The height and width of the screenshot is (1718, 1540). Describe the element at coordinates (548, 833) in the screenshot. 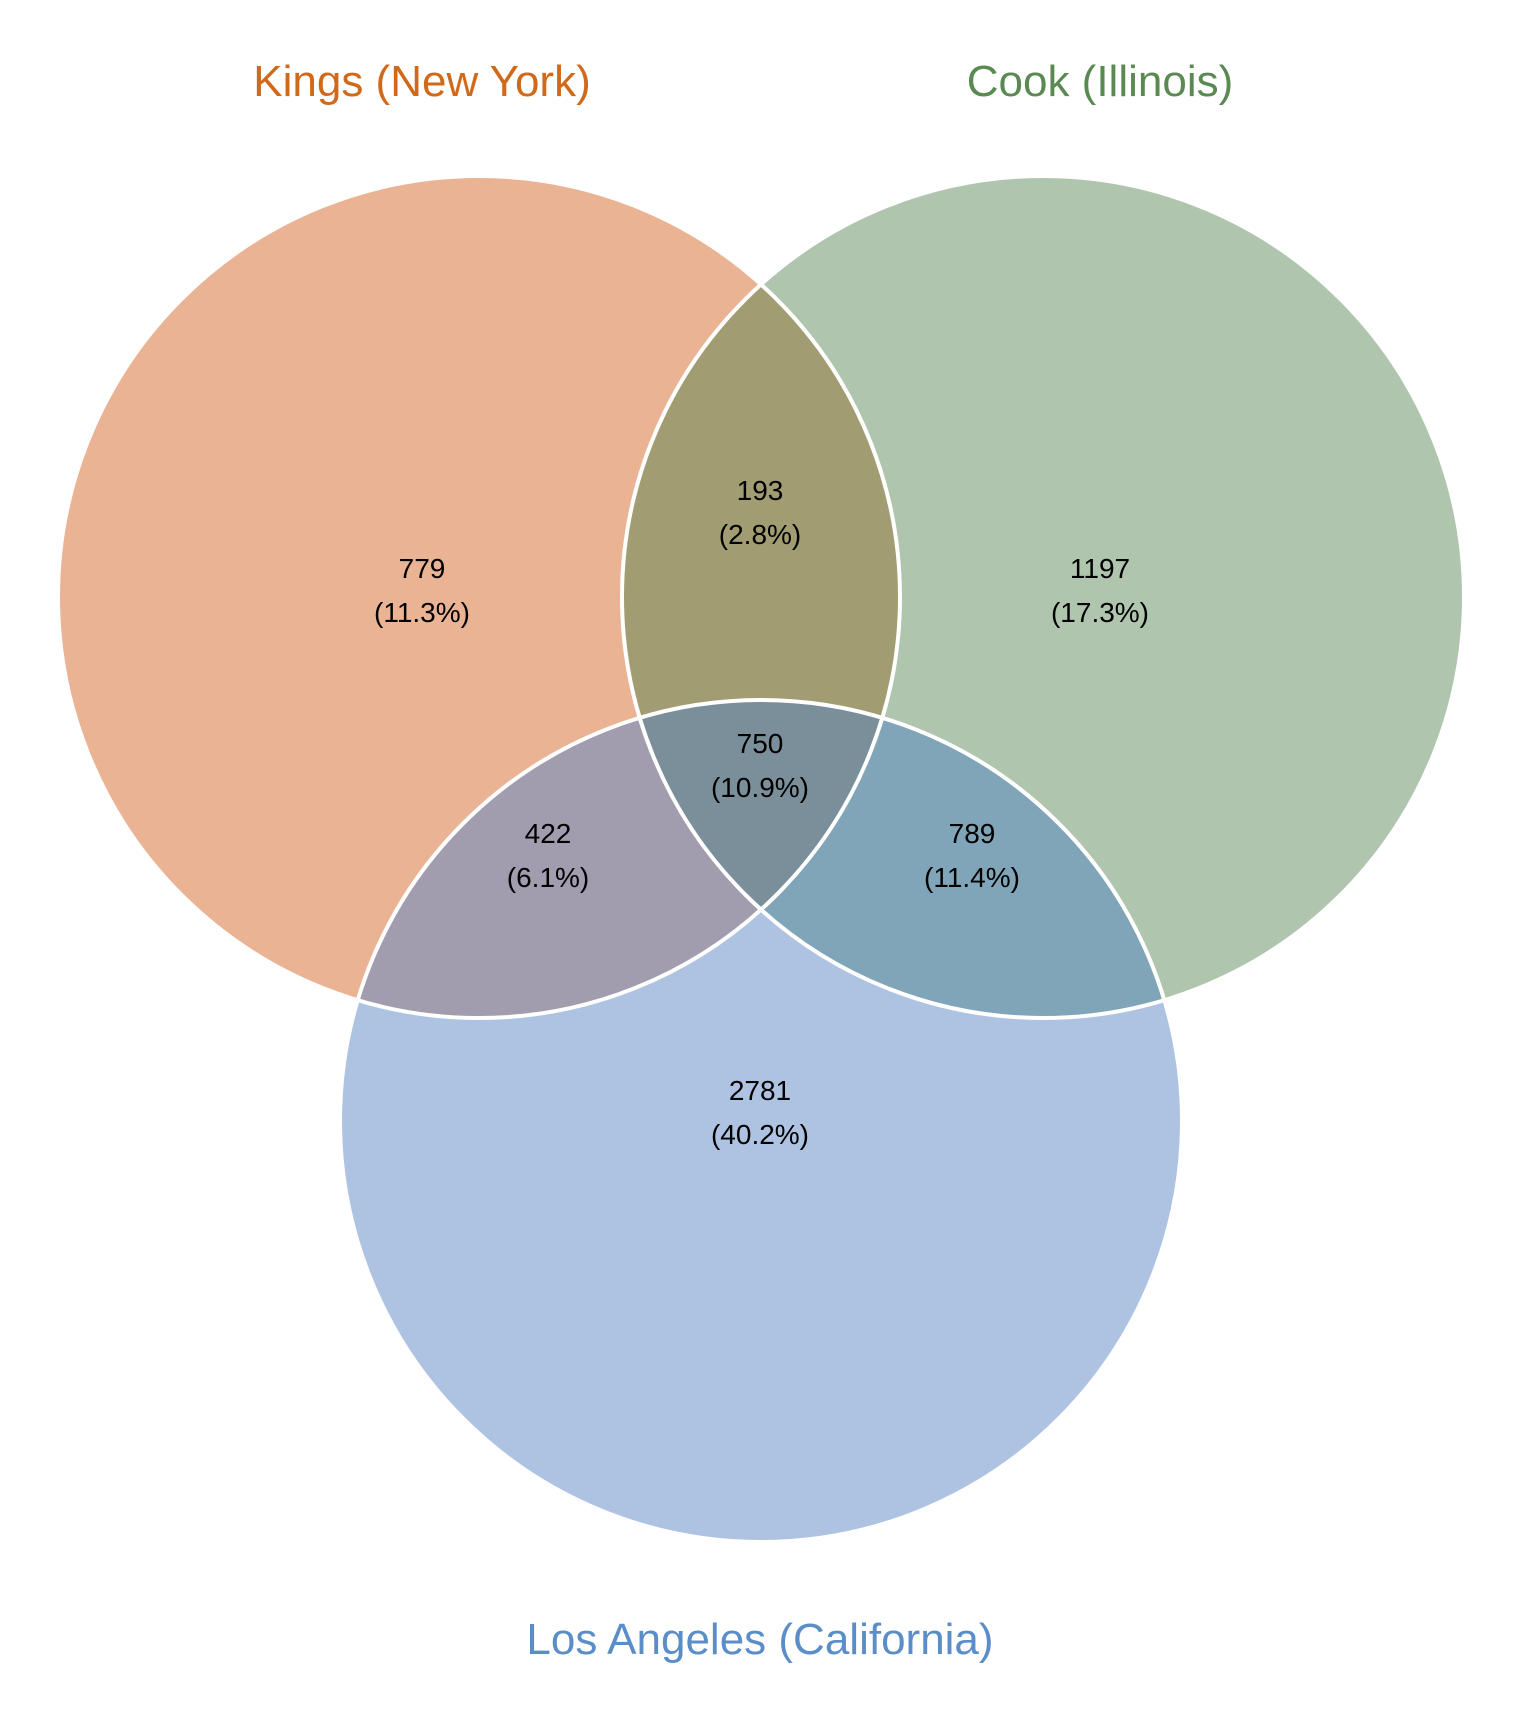

I see `region-count-label: 422` at that location.